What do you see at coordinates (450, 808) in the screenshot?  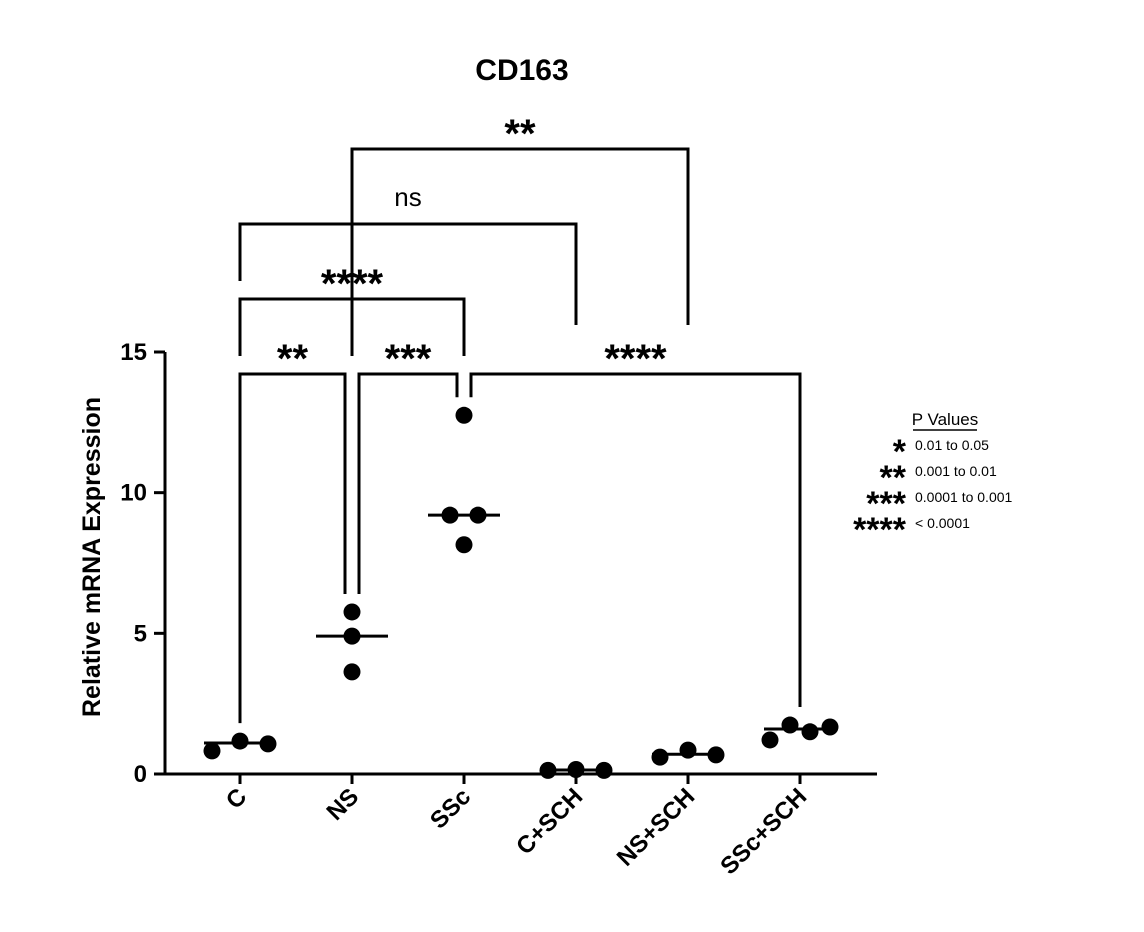 I see `x-tick-label: SSc` at bounding box center [450, 808].